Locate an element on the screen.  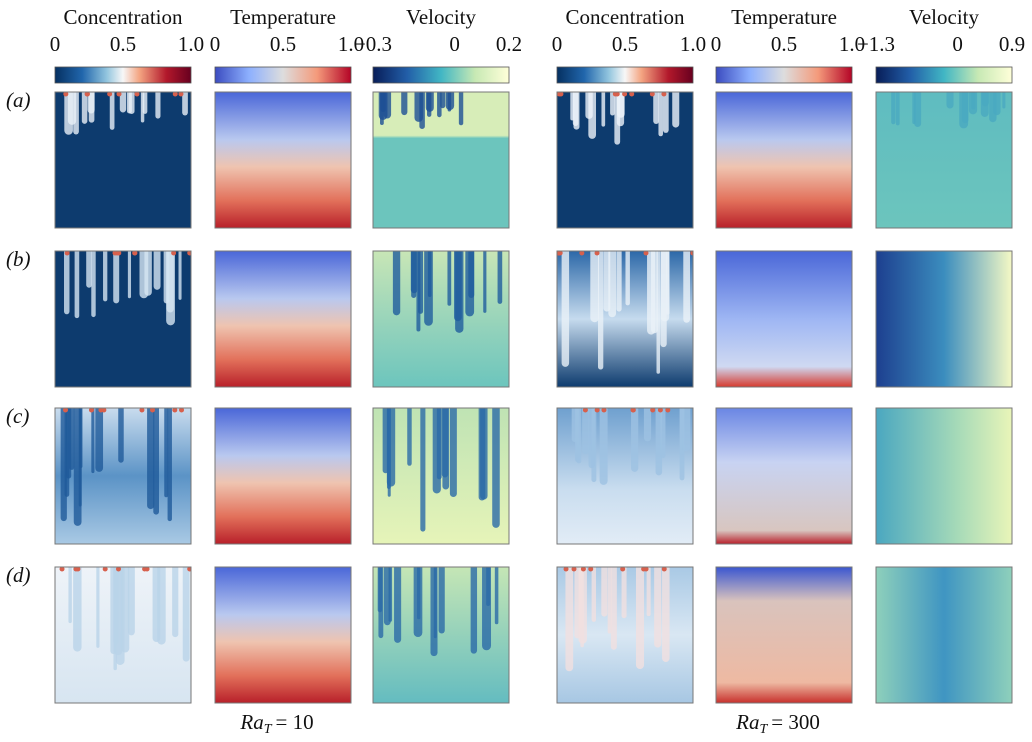
row-label: (d) is located at coordinates (18, 575).